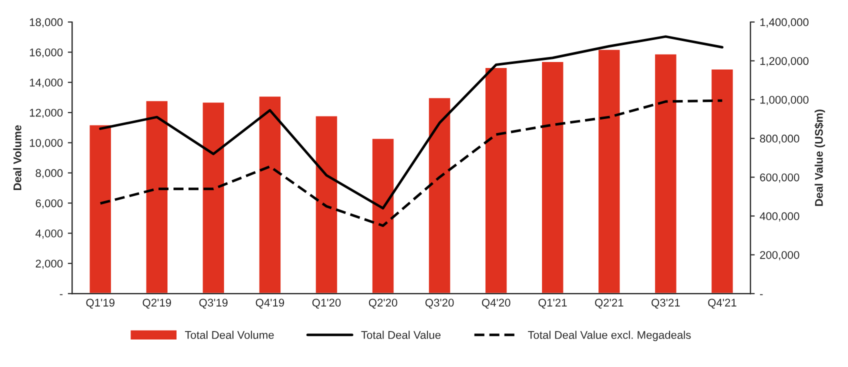 The height and width of the screenshot is (367, 848). What do you see at coordinates (49, 234) in the screenshot?
I see `y-tick-label: 4,000` at bounding box center [49, 234].